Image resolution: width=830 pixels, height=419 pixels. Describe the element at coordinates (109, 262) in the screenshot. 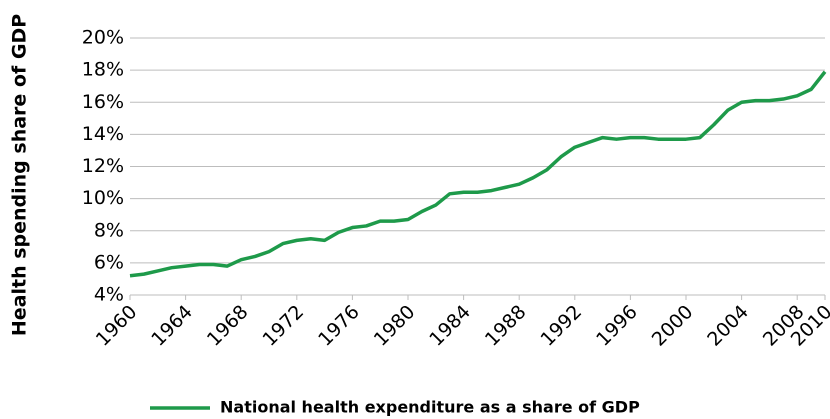

I see `y-tick-label: 6%` at that location.